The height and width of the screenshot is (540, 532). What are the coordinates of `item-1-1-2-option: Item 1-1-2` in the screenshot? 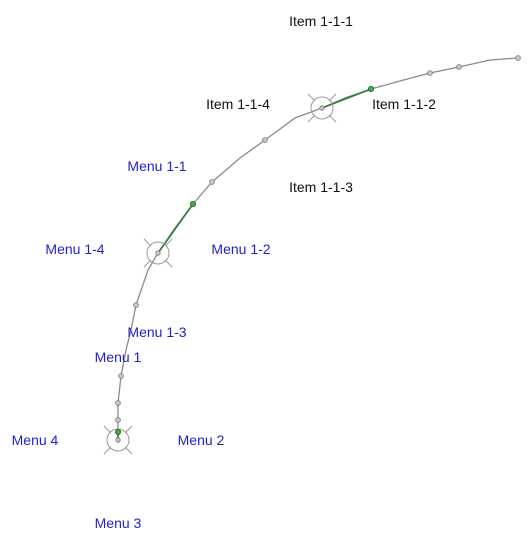 It's located at (404, 104).